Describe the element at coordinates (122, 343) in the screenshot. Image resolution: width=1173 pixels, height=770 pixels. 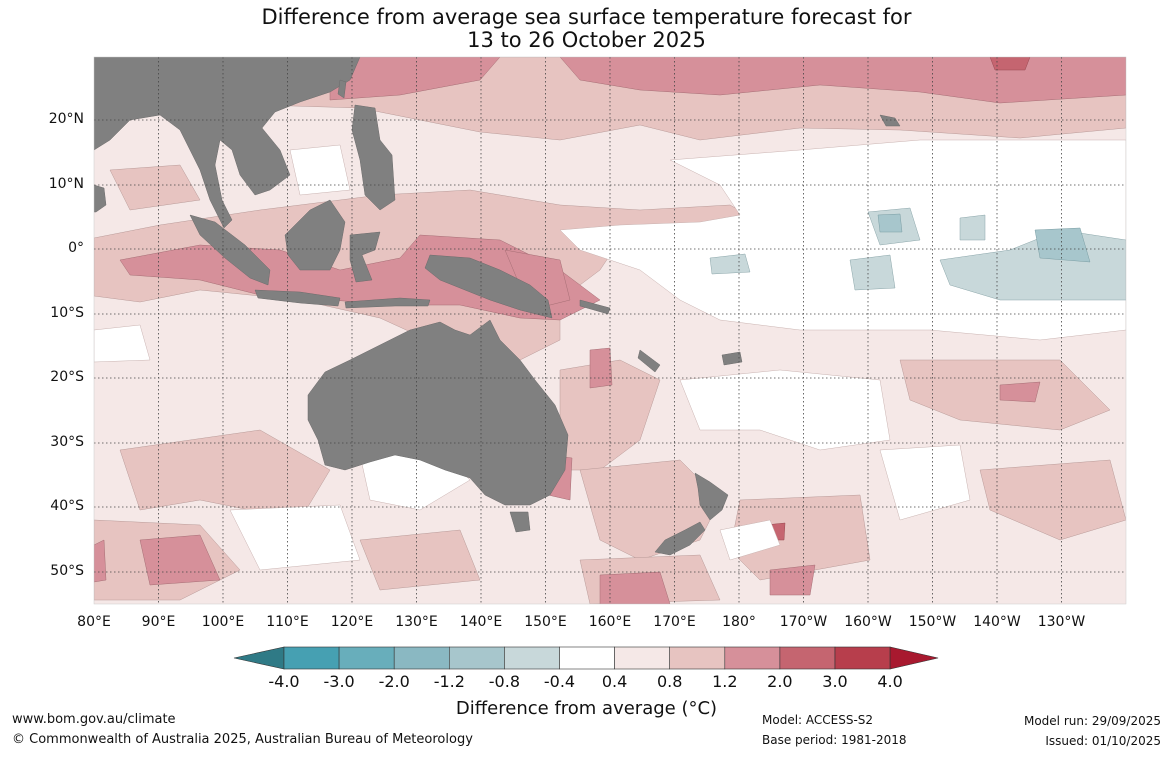
I see `neutral-west-indian` at that location.